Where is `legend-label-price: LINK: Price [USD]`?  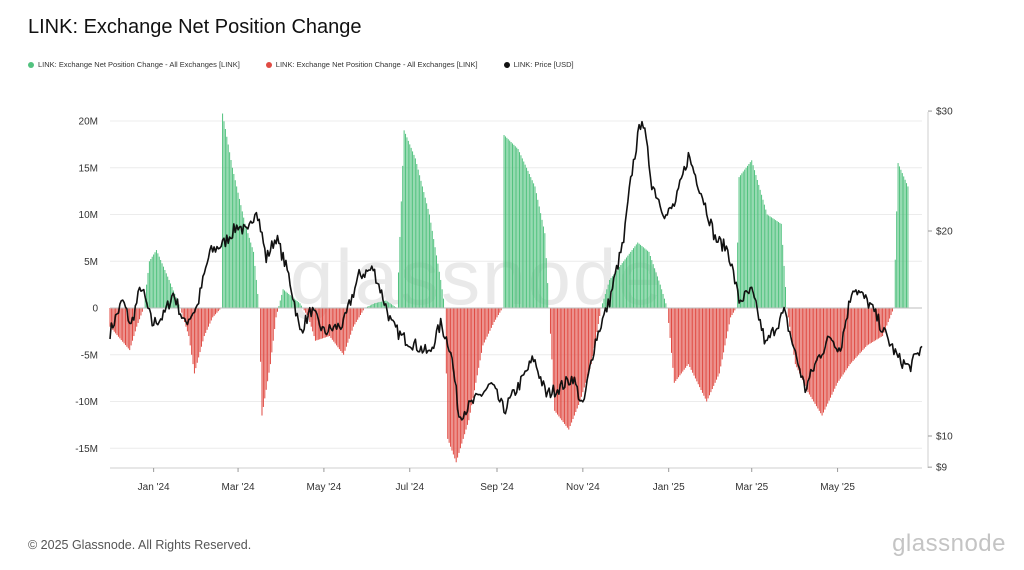 legend-label-price: LINK: Price [USD] is located at coordinates (543, 64).